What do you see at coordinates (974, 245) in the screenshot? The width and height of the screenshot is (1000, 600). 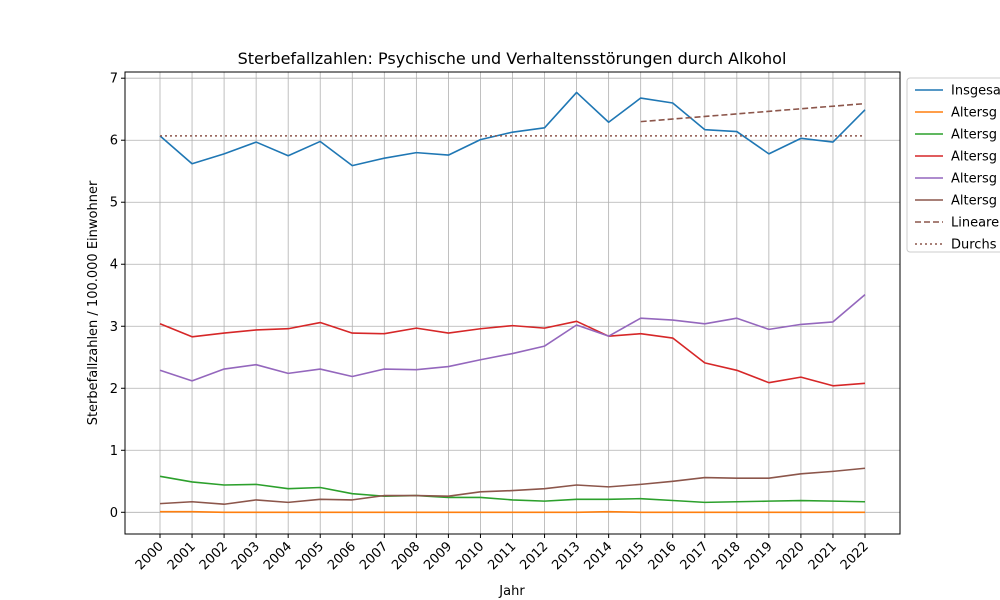 I see `legend-label: Durchs` at bounding box center [974, 245].